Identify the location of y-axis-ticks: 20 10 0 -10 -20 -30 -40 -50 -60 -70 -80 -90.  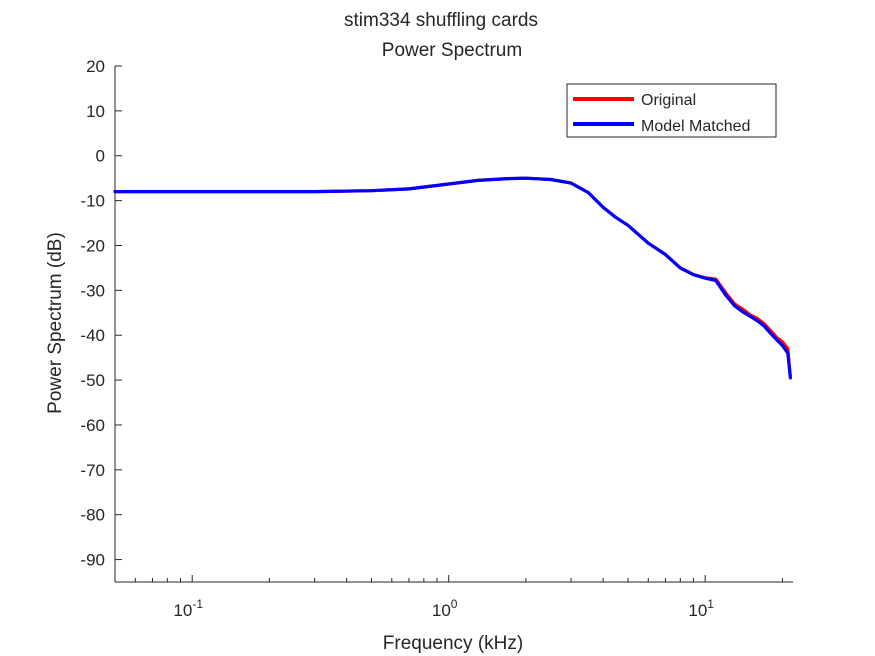
(101, 313).